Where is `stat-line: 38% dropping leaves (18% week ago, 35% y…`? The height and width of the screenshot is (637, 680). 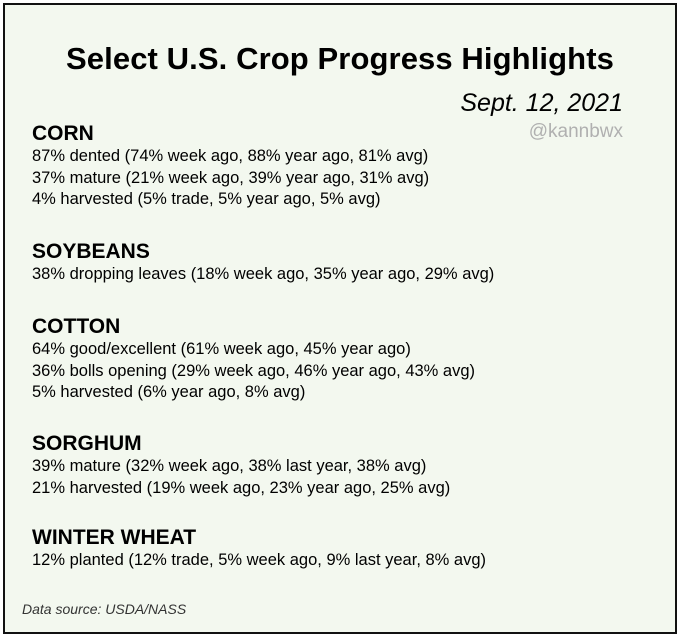 stat-line: 38% dropping leaves (18% week ago, 35% y… is located at coordinates (263, 274).